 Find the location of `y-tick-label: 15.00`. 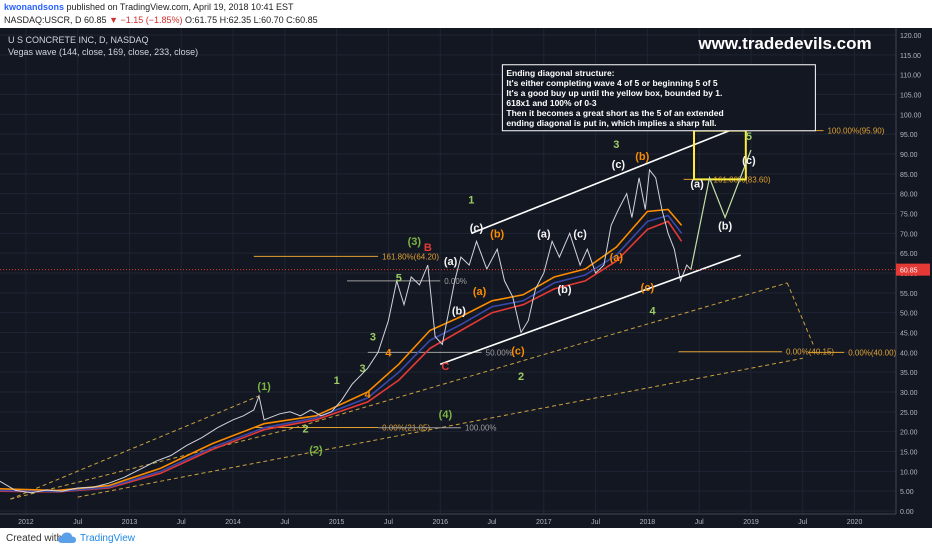

y-tick-label: 15.00 is located at coordinates (909, 453).